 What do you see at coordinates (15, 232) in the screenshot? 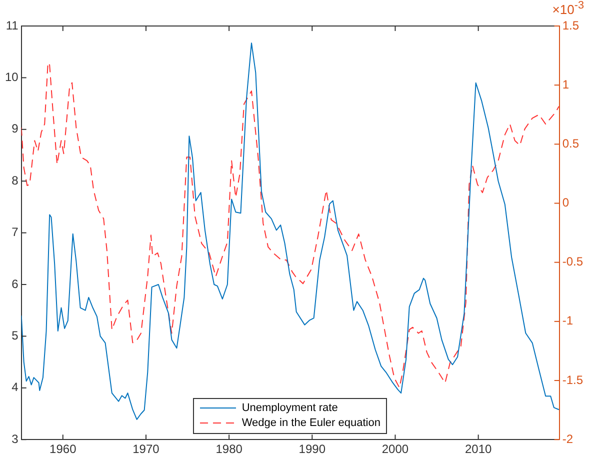
I see `y-tick-label: 7` at bounding box center [15, 232].